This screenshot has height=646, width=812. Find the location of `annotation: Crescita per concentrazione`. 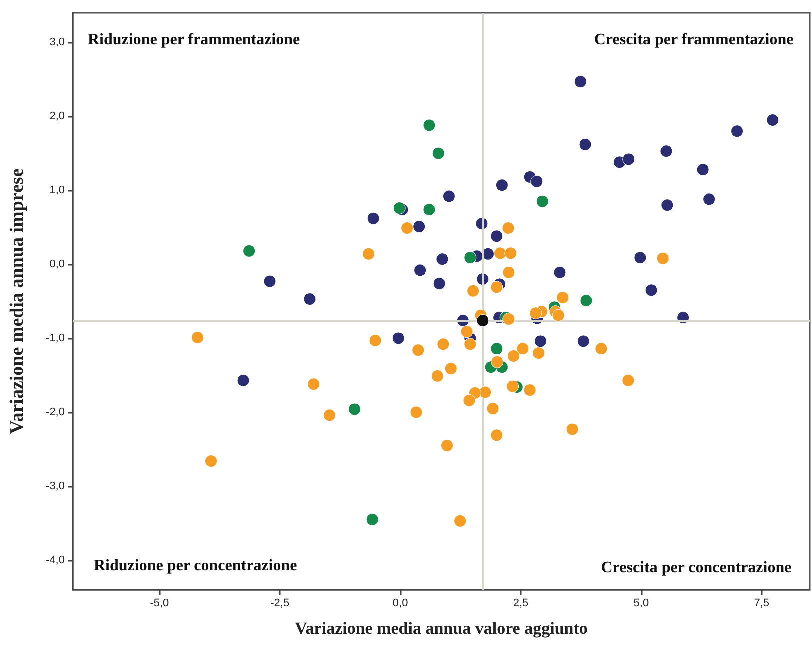

annotation: Crescita per concentrazione is located at coordinates (696, 568).